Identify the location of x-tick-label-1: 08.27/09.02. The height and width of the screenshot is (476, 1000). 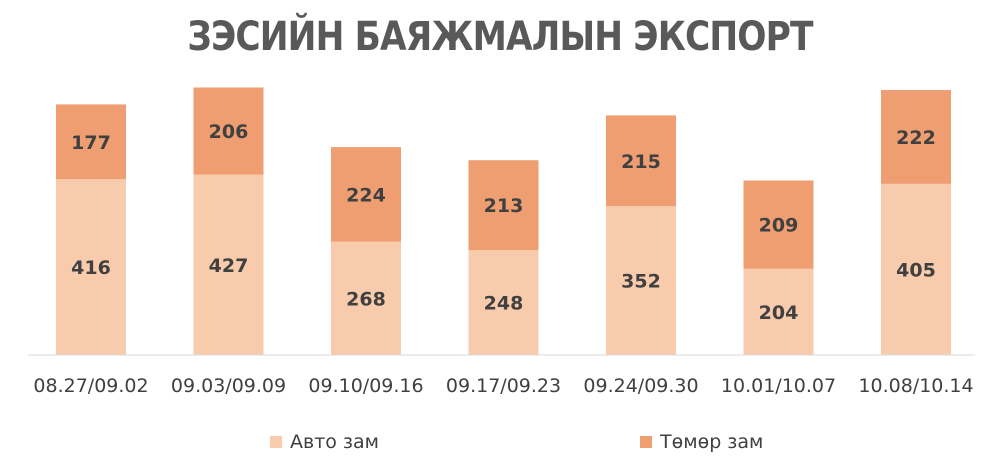
(90, 386).